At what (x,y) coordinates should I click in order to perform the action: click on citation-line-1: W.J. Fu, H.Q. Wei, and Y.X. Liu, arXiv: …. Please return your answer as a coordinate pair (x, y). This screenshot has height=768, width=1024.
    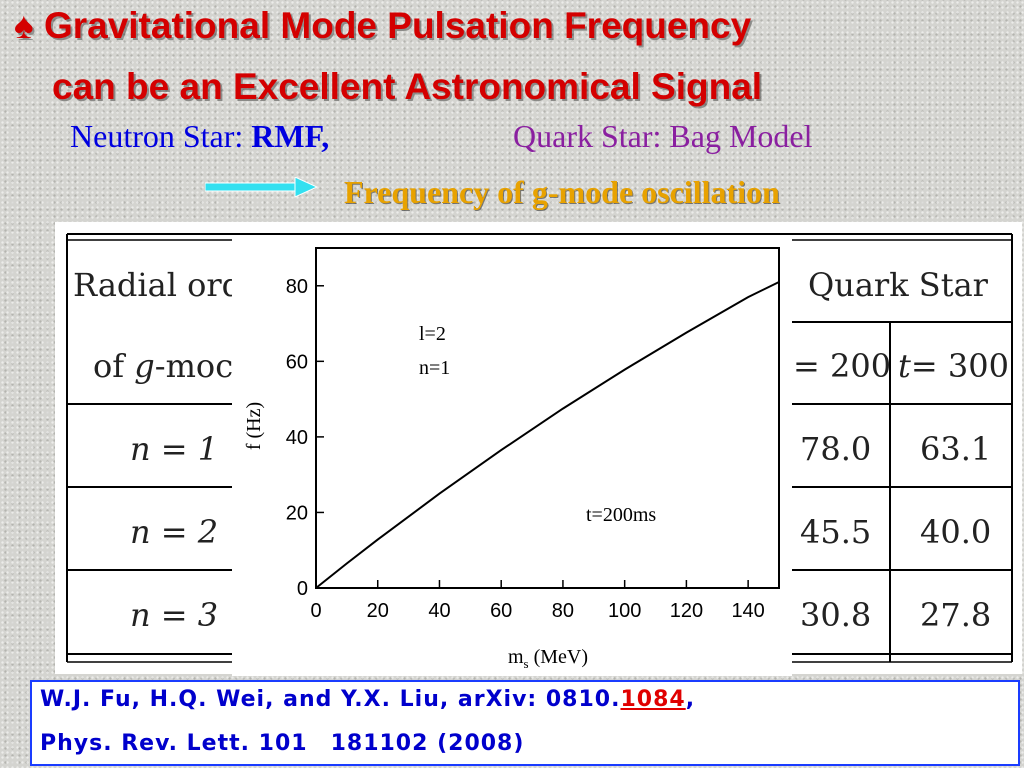
    Looking at the image, I should click on (368, 699).